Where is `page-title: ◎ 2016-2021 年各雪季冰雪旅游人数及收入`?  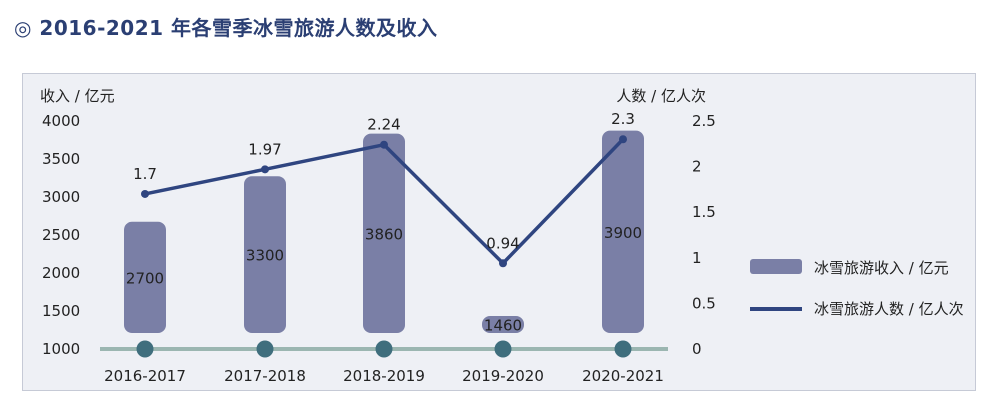
page-title: ◎ 2016-2021 年各雪季冰雪旅游人数及收入 is located at coordinates (226, 28).